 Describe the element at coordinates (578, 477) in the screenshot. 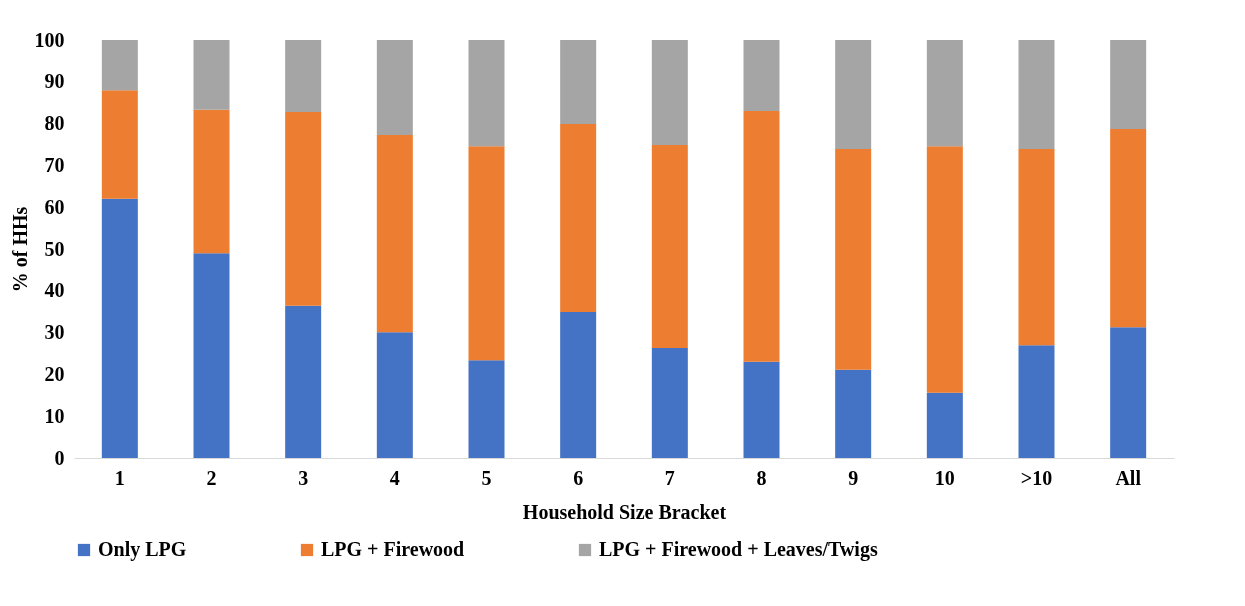

I see `x-tick-label: 6` at that location.